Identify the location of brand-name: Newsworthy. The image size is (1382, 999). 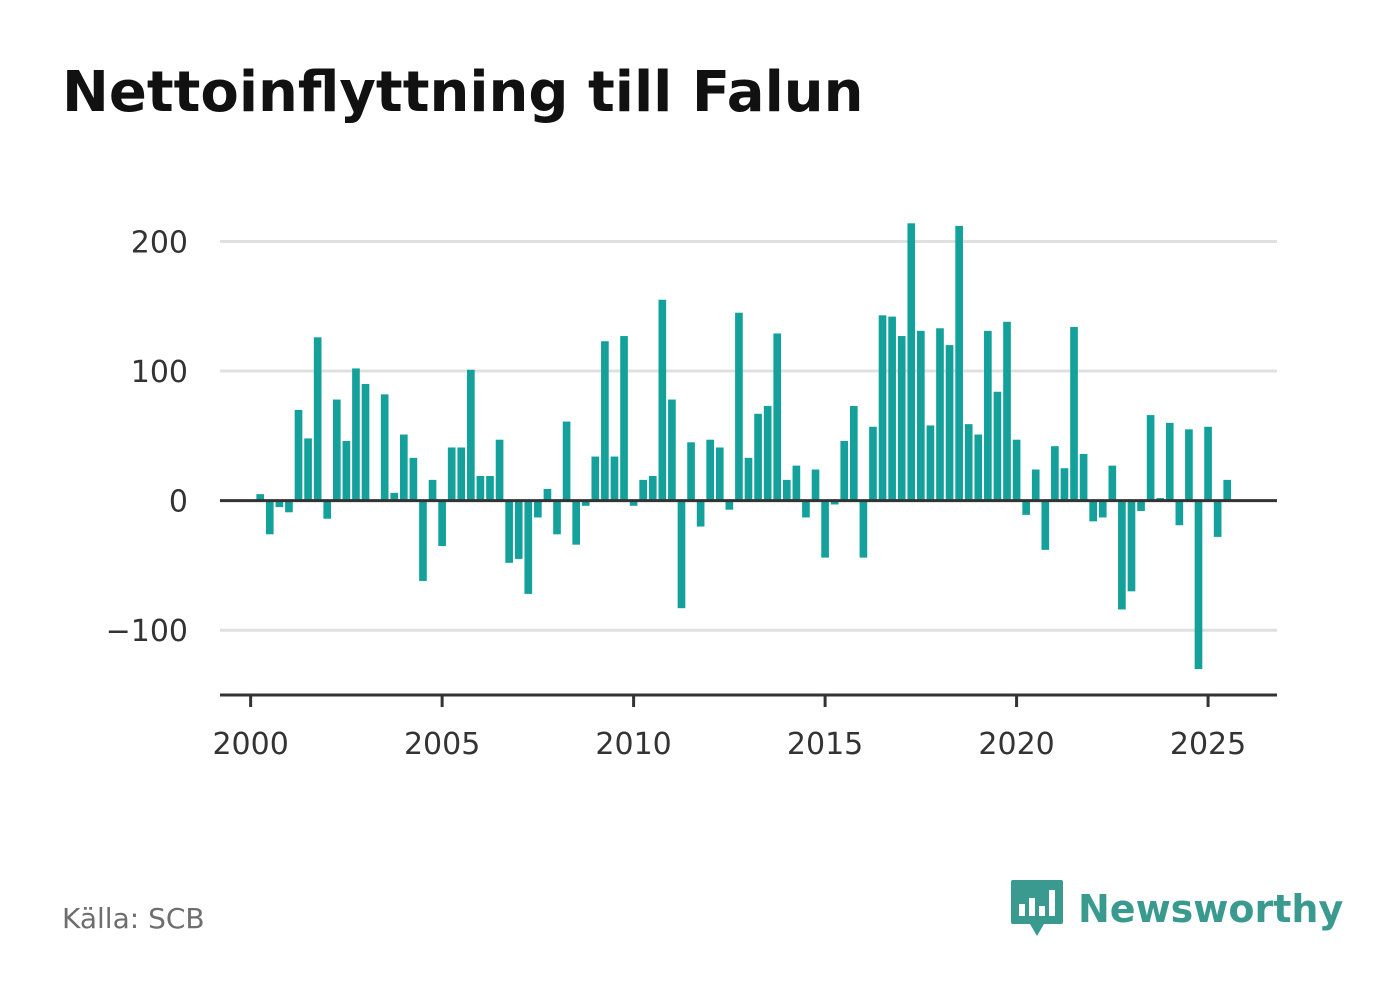
(1211, 909).